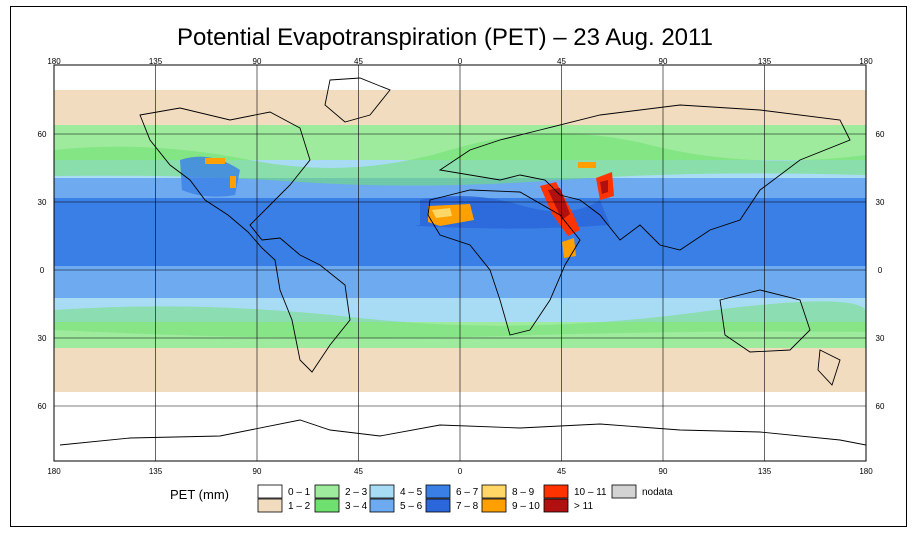  Describe the element at coordinates (233, 182) in the screenshot. I see `hotspot-southwest-us` at that location.